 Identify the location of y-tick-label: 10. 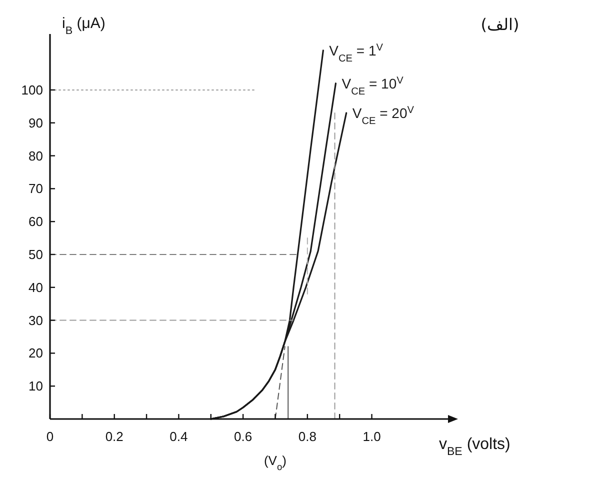
(35, 386).